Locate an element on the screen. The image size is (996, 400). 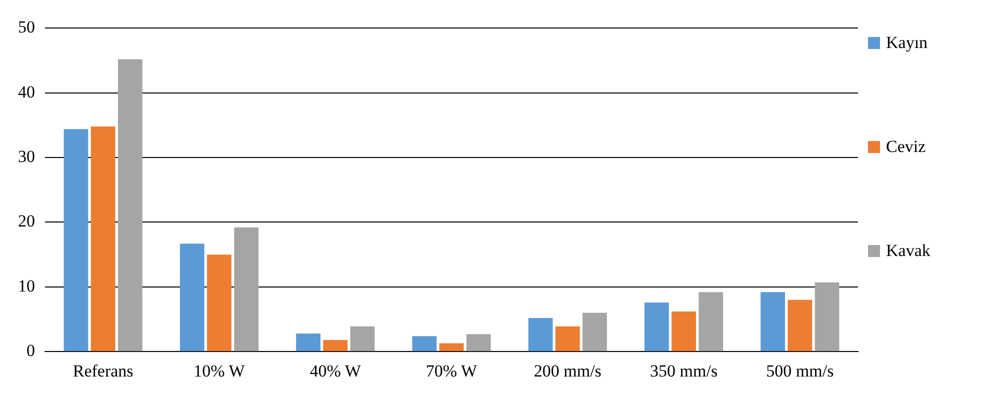
x-tick-label: 350 mm/s is located at coordinates (684, 370).